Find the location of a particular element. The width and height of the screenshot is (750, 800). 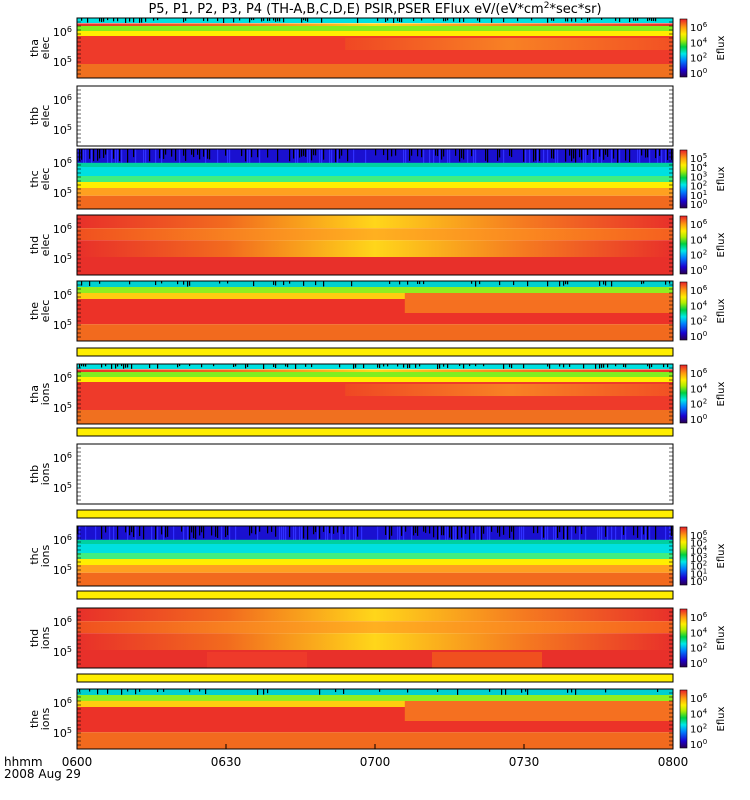

colorbar-tick-label: 105 is located at coordinates (698, 543).